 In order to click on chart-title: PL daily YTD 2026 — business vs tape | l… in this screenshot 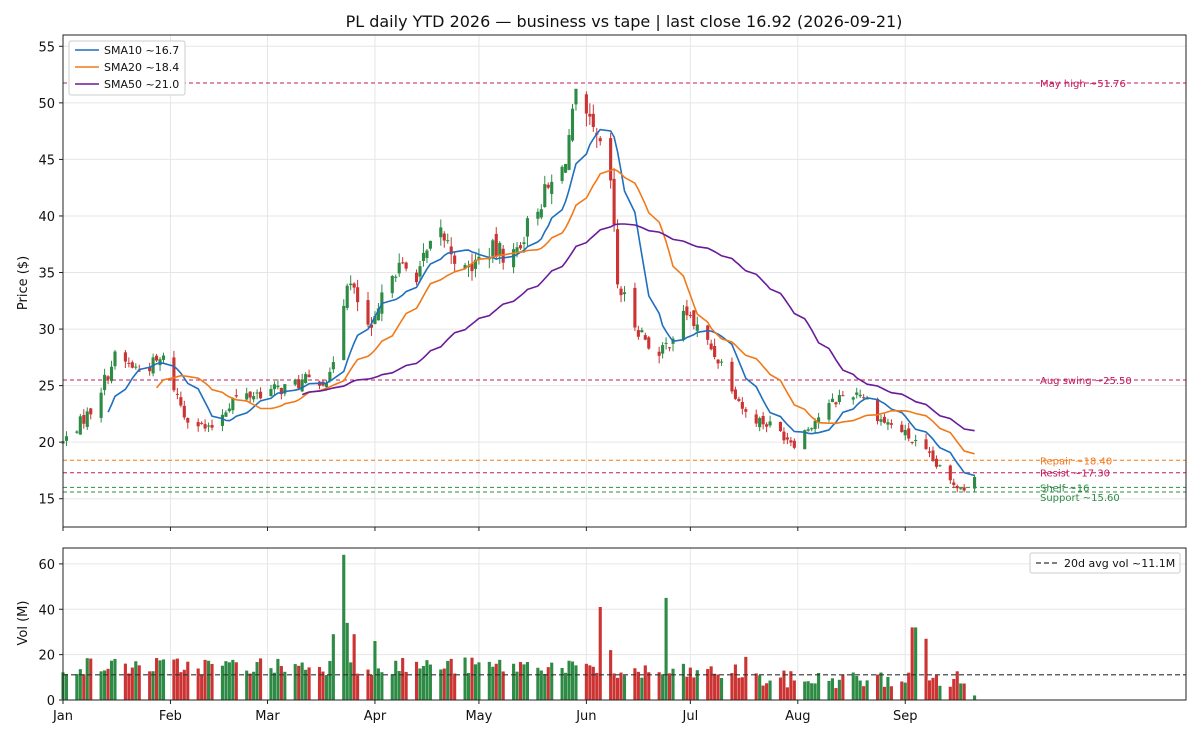, I will do `click(624, 21)`.